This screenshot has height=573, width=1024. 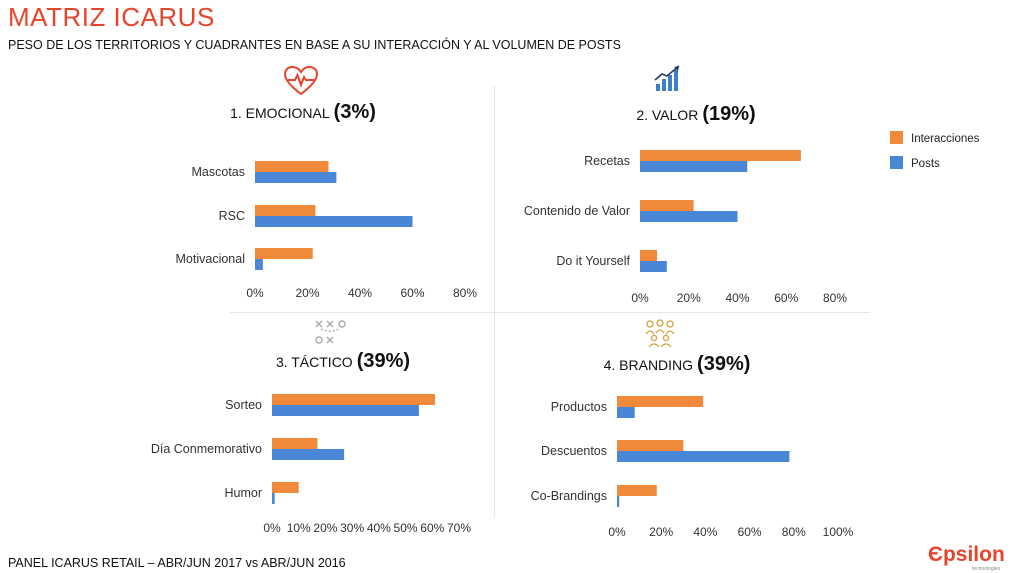 I want to click on category-label: Contenido de Valor, so click(x=577, y=211).